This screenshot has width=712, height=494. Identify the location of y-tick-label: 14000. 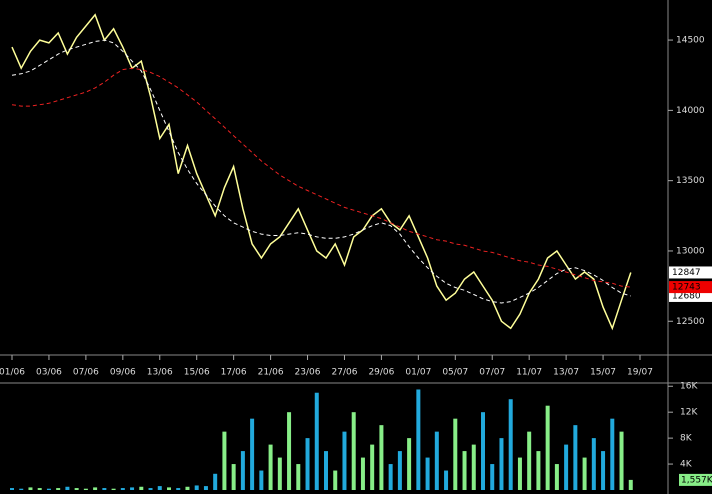
(690, 111).